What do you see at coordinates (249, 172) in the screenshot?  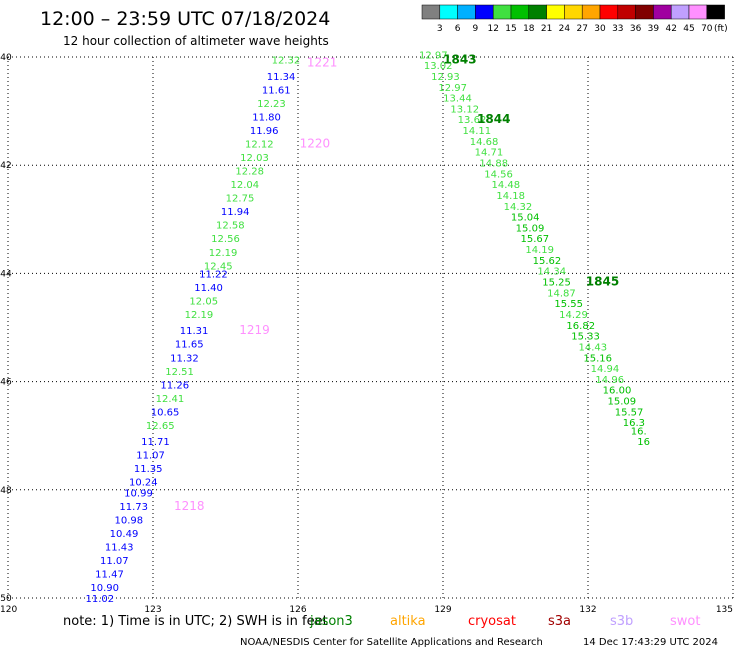 I see `wave-height-label: 12.28` at bounding box center [249, 172].